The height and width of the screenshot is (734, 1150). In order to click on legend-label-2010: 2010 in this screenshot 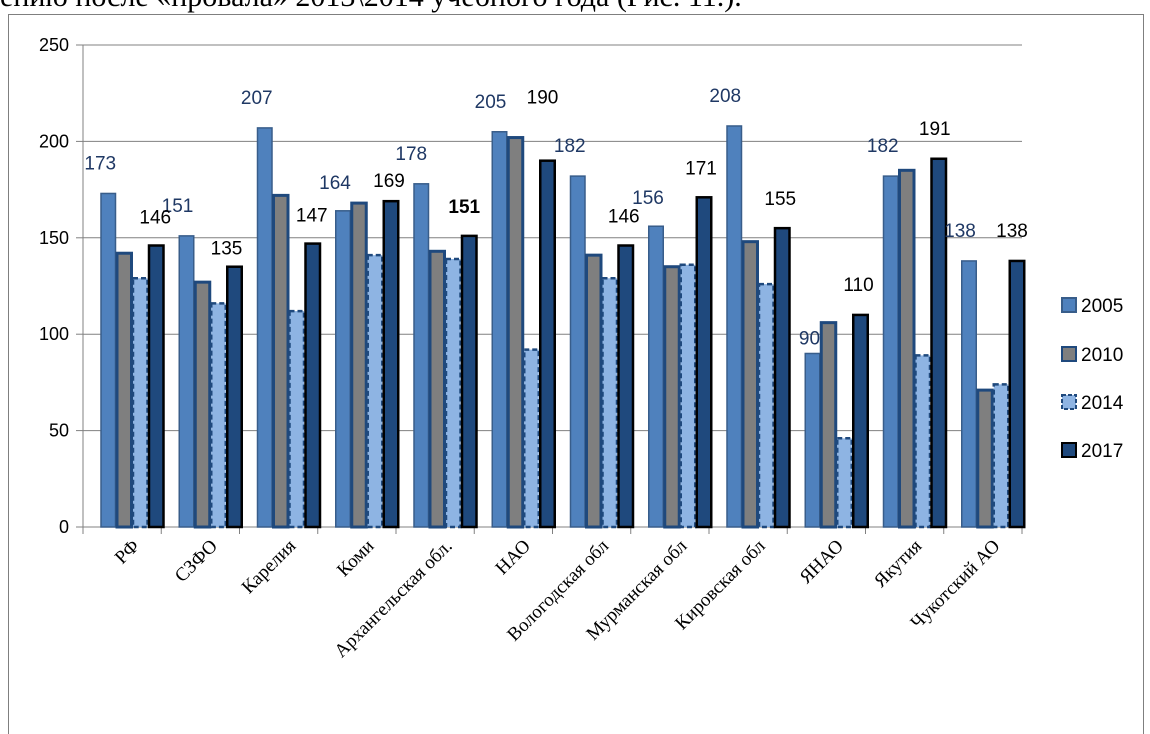, I will do `click(1102, 355)`.